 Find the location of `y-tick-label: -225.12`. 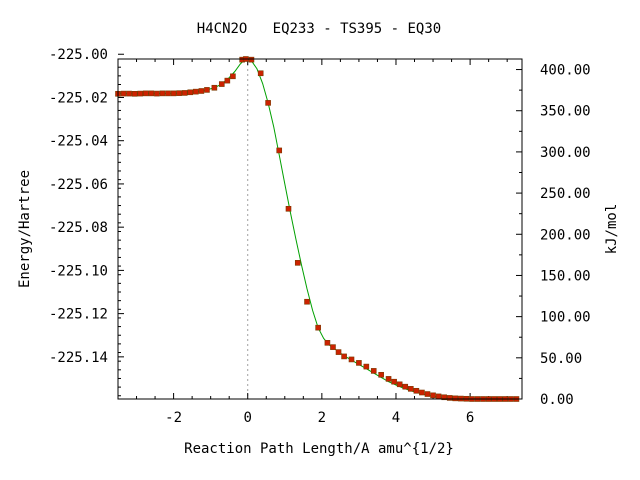

y-tick-label: -225.12 is located at coordinates (78, 315).